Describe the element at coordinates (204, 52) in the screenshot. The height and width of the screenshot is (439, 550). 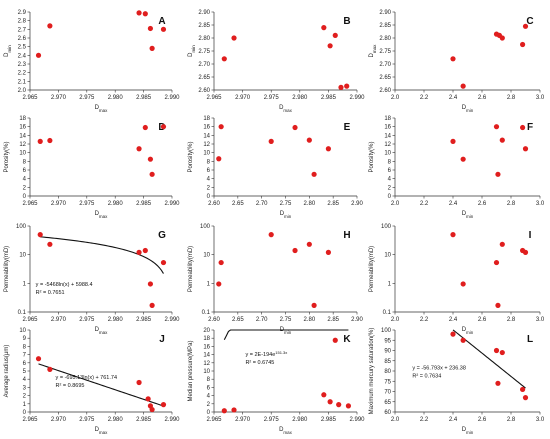
I see `y-tick-label: 2.75` at that location.